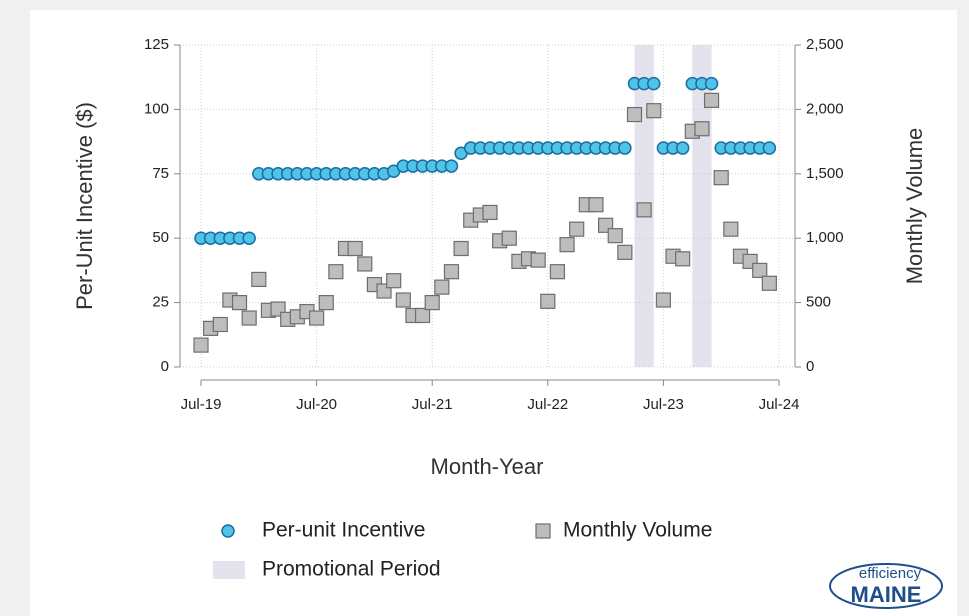 The height and width of the screenshot is (616, 969). What do you see at coordinates (890, 573) in the screenshot?
I see `logo-top: efficiency` at bounding box center [890, 573].